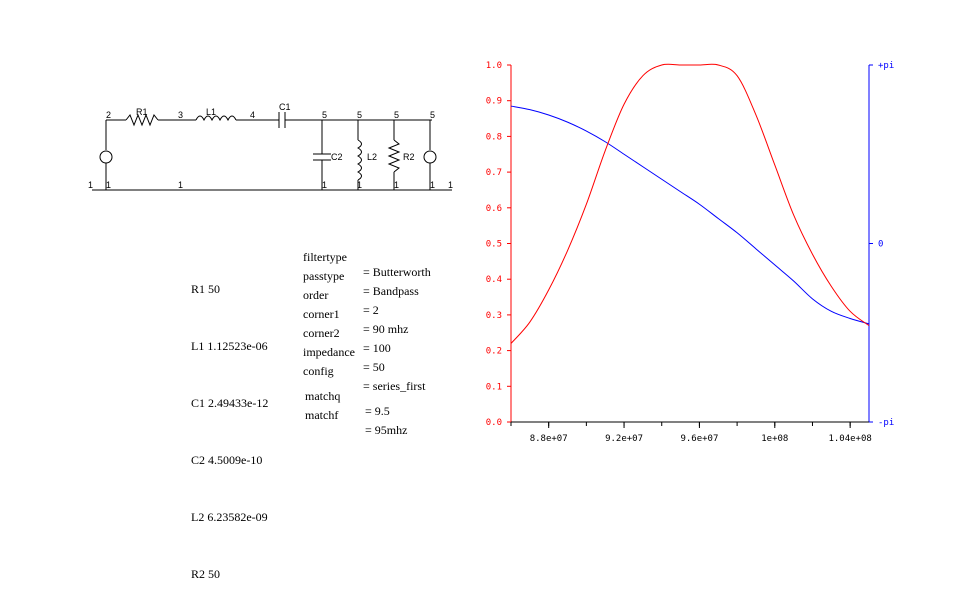  What do you see at coordinates (494, 209) in the screenshot?
I see `y-left-tick-label: 0.6` at bounding box center [494, 209].